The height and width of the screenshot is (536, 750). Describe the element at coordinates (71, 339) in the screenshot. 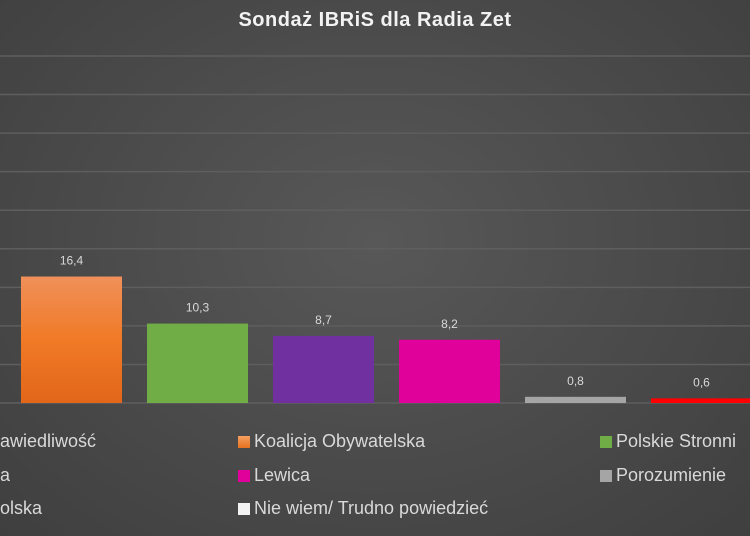

I see `bar-koalicja-obywatelska` at that location.